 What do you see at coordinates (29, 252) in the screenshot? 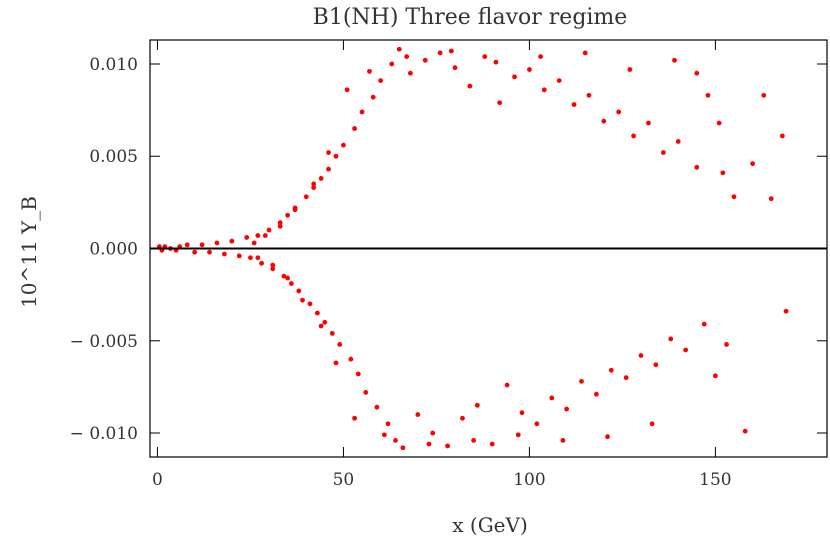
I see `y-axis-label: 10^11 Y_B` at bounding box center [29, 252].